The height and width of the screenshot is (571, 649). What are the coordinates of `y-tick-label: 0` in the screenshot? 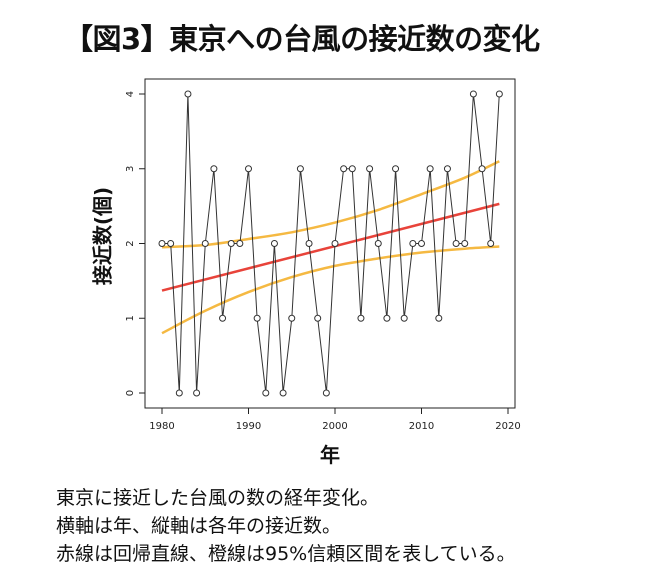 It's located at (130, 393).